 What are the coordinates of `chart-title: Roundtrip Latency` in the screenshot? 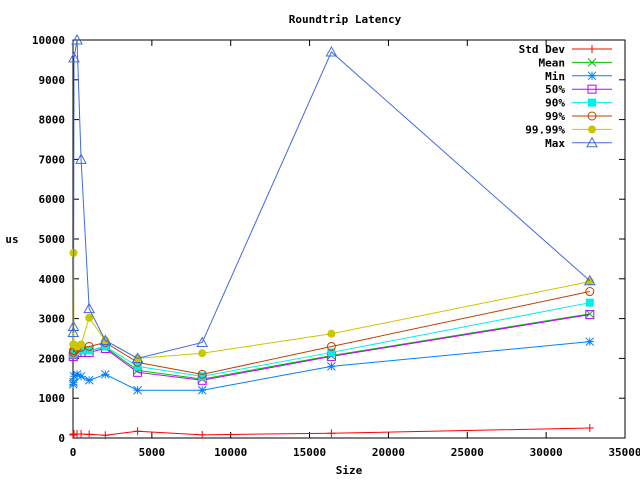 It's located at (345, 19).